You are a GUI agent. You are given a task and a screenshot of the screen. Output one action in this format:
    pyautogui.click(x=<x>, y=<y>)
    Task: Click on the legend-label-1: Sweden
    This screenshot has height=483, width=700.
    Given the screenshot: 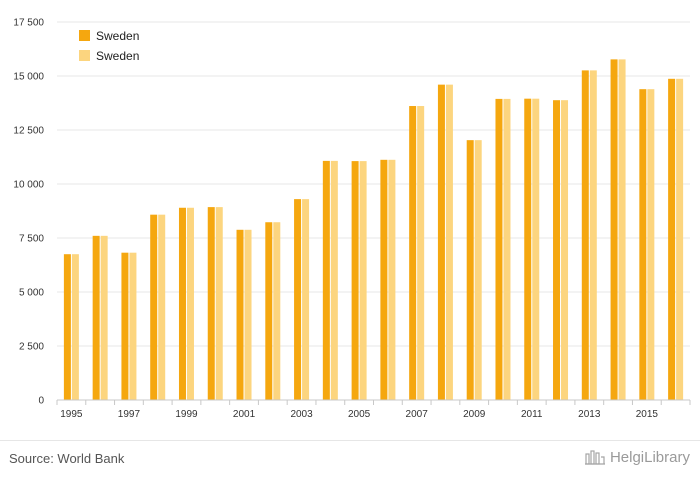 What is the action you would take?
    pyautogui.click(x=117, y=36)
    